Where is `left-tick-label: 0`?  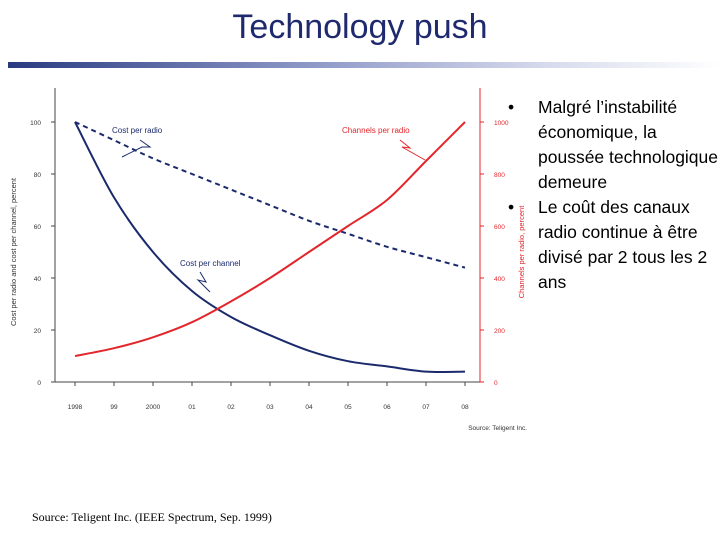 left-tick-label: 0 is located at coordinates (39, 383).